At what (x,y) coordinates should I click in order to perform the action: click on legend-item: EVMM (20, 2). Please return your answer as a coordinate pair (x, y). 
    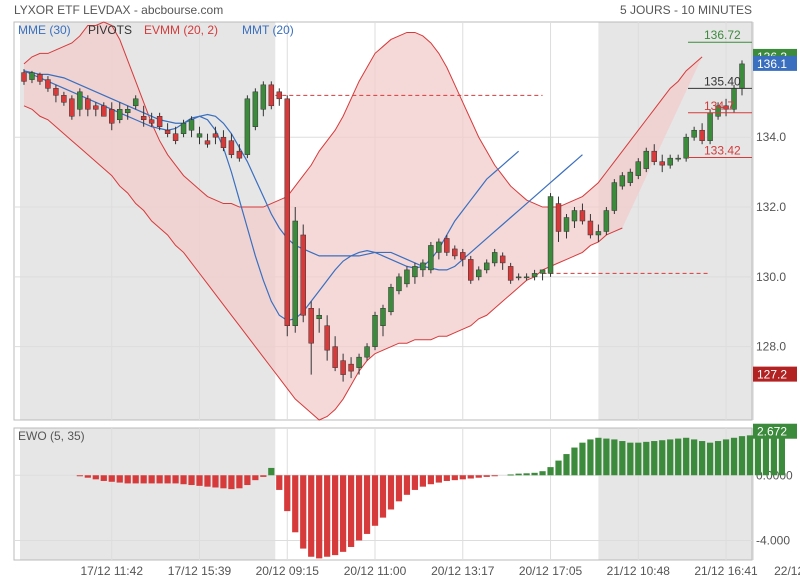
    Looking at the image, I should click on (181, 30).